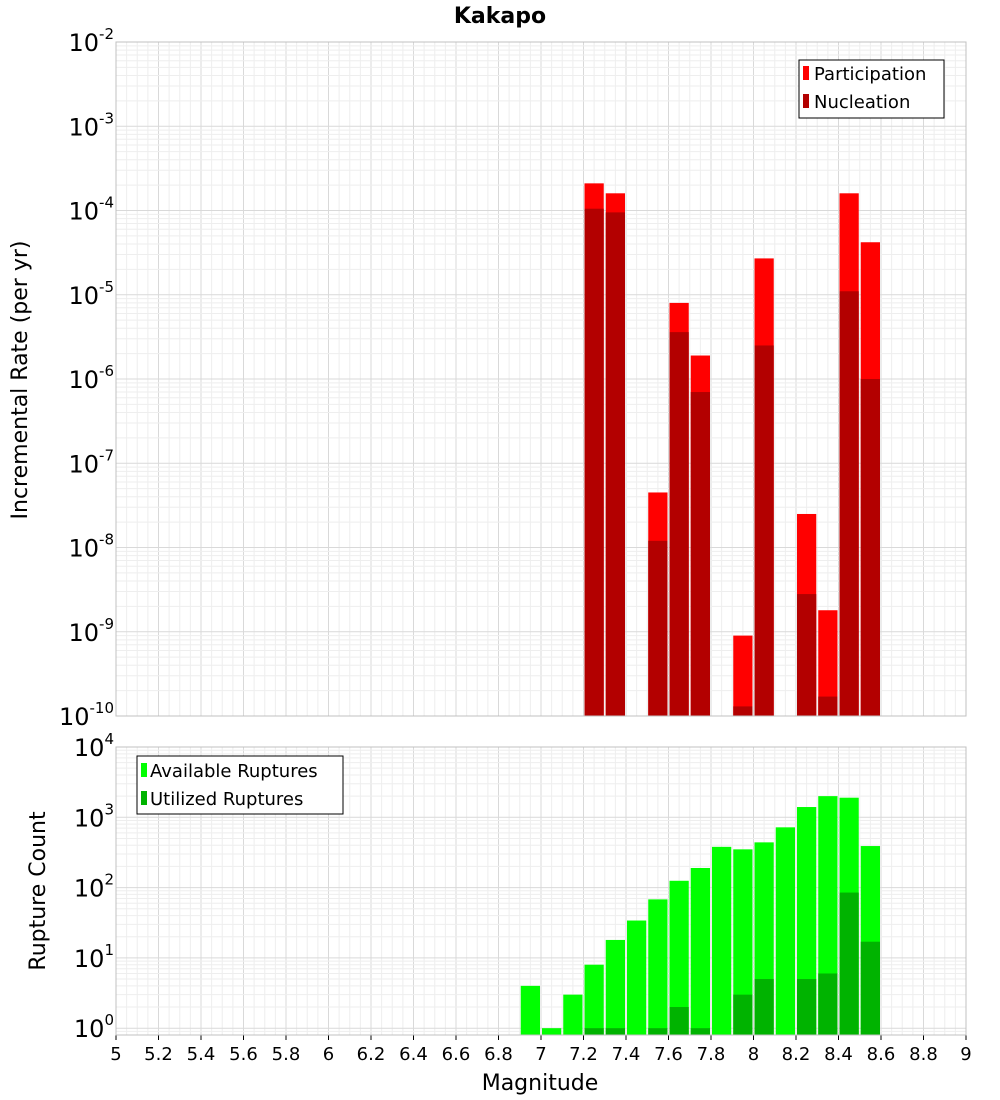 This screenshot has height=1100, width=1000. What do you see at coordinates (91, 378) in the screenshot?
I see `y-tick-label: 10⁻⁶` at bounding box center [91, 378].